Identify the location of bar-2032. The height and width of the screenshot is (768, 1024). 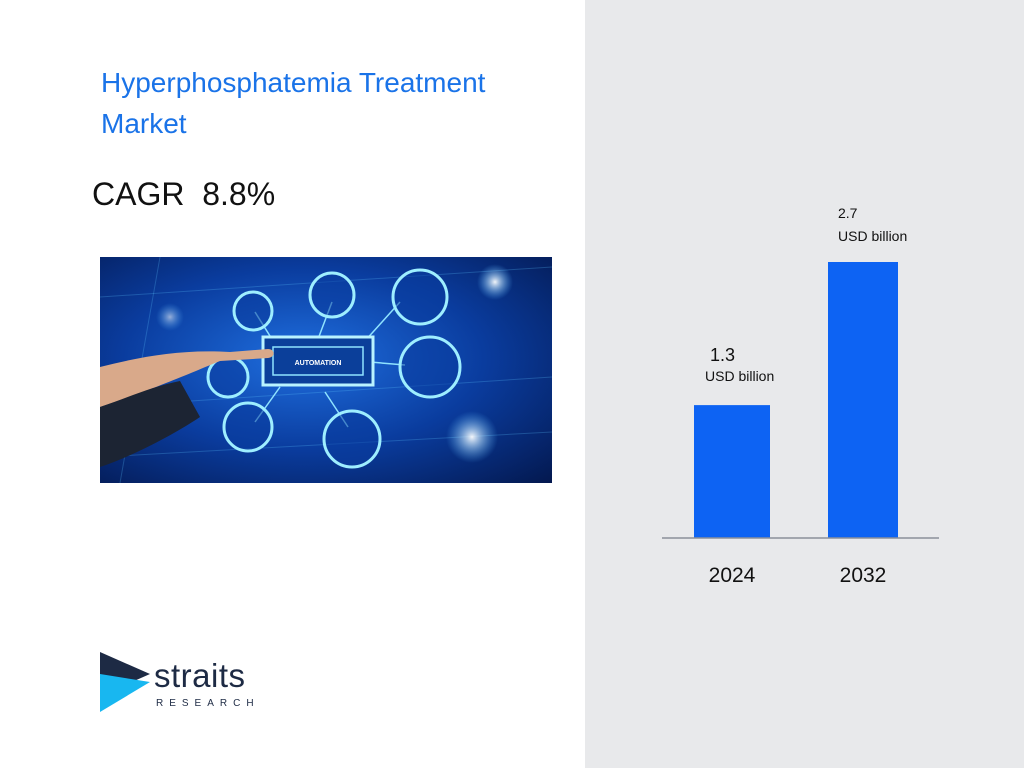
(863, 400).